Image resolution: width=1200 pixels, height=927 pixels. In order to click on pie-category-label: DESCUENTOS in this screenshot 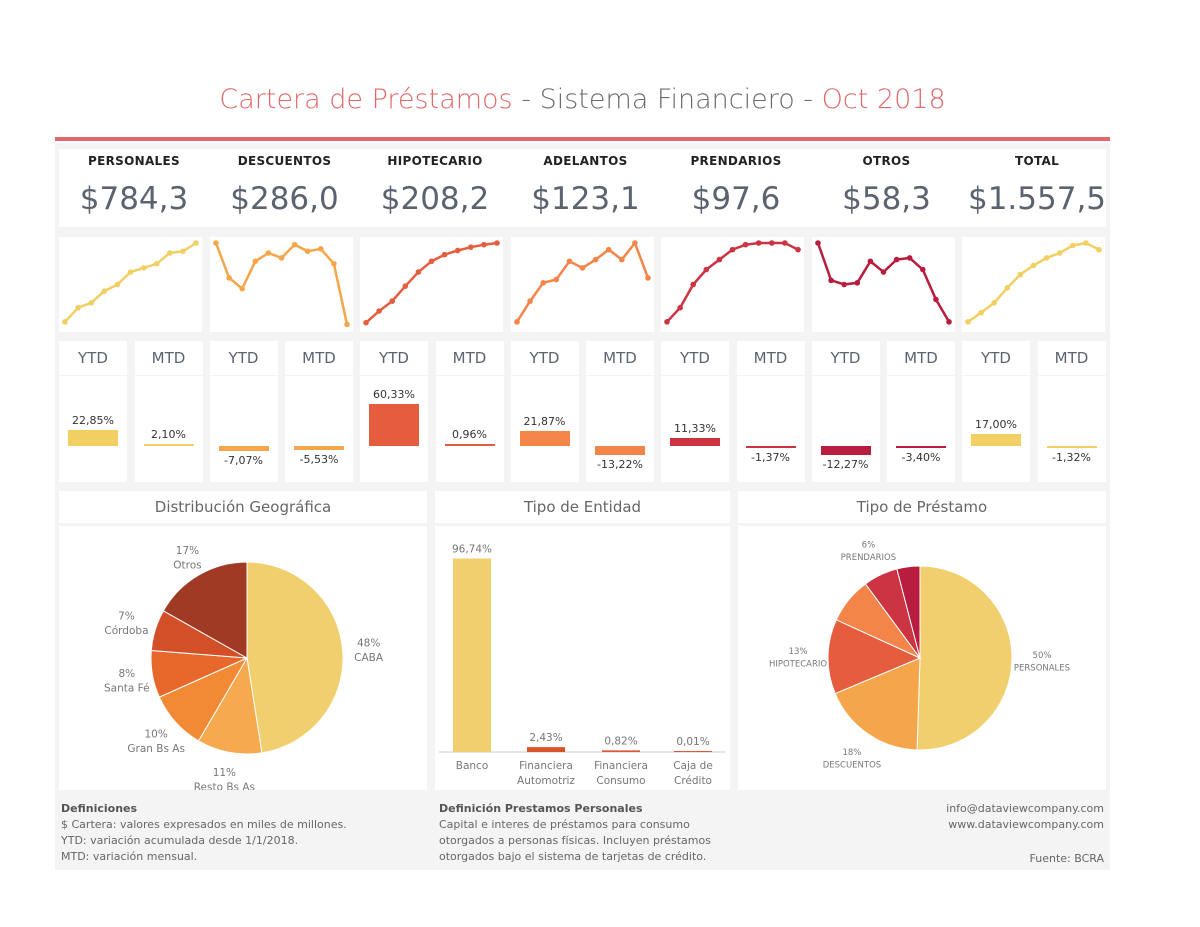, I will do `click(852, 765)`.